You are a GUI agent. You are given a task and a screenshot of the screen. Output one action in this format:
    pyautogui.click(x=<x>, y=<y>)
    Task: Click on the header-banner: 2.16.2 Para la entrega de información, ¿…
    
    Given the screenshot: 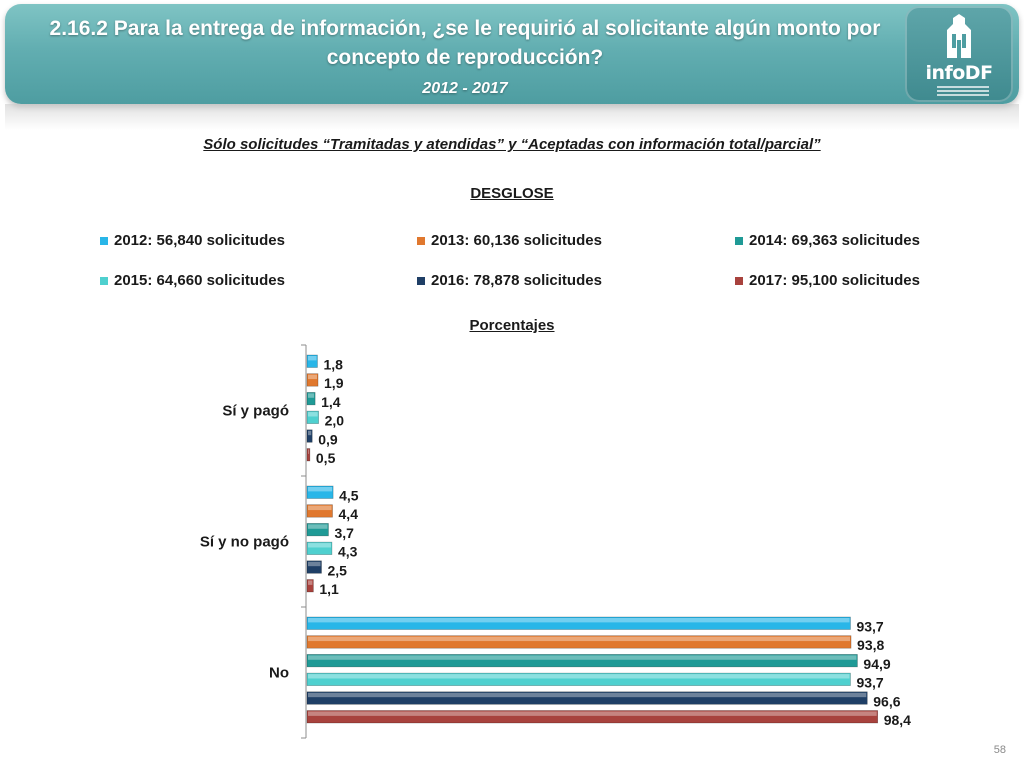 What is the action you would take?
    pyautogui.click(x=512, y=54)
    